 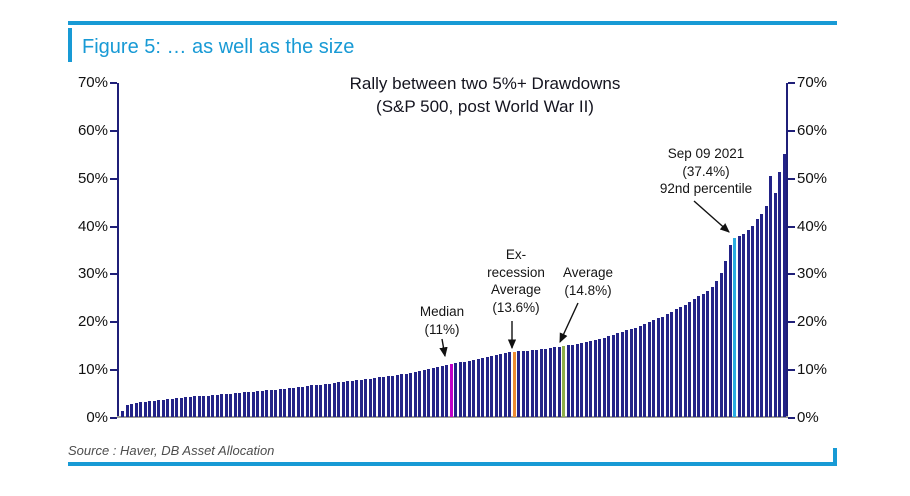 What do you see at coordinates (118, 250) in the screenshot?
I see `y-axis-left-line` at bounding box center [118, 250].